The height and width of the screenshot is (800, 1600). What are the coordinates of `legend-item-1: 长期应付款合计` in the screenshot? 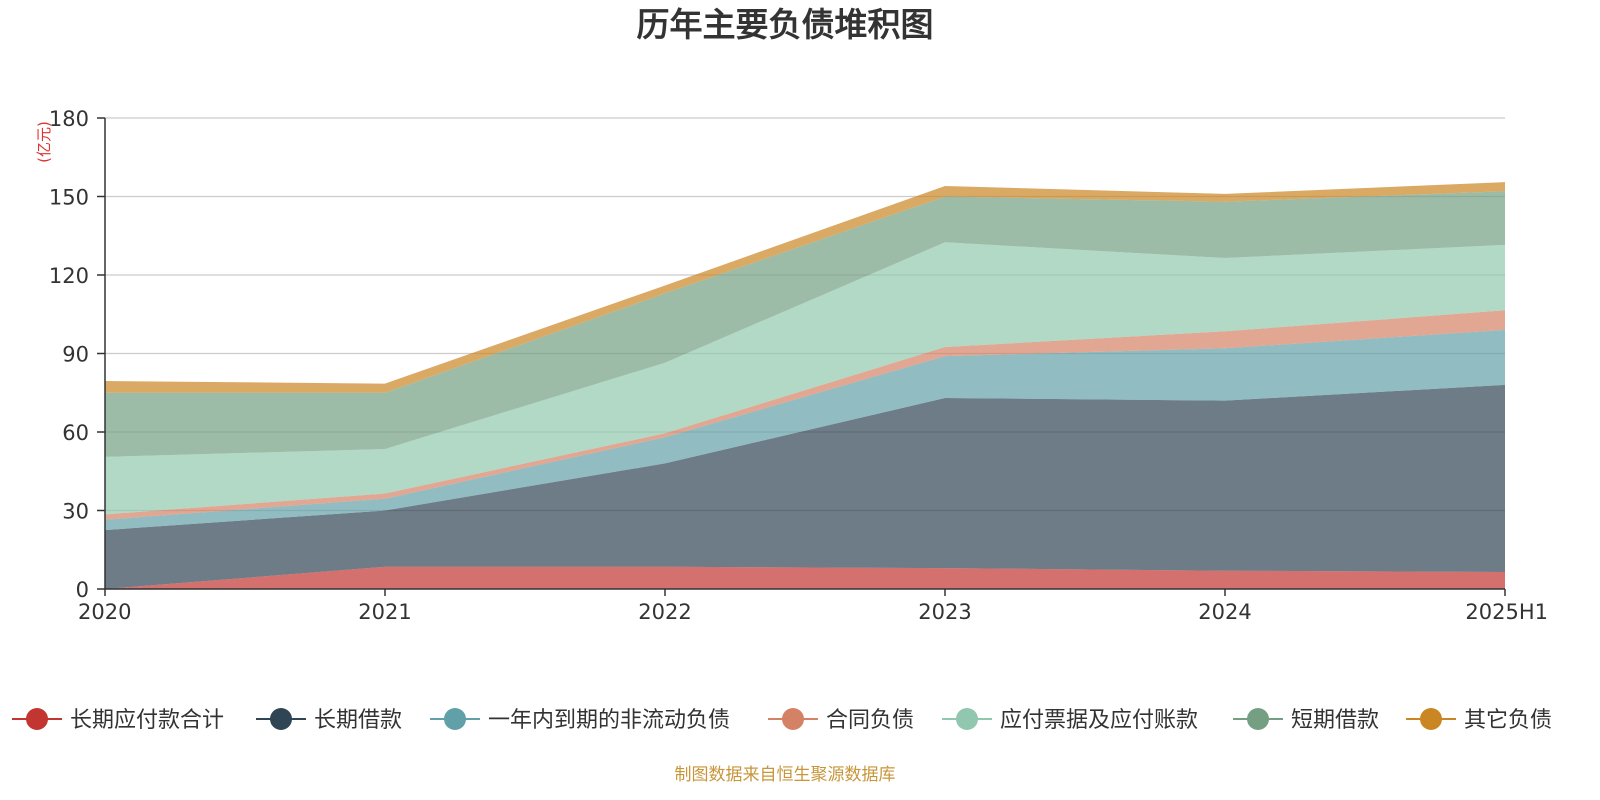 It's located at (118, 720).